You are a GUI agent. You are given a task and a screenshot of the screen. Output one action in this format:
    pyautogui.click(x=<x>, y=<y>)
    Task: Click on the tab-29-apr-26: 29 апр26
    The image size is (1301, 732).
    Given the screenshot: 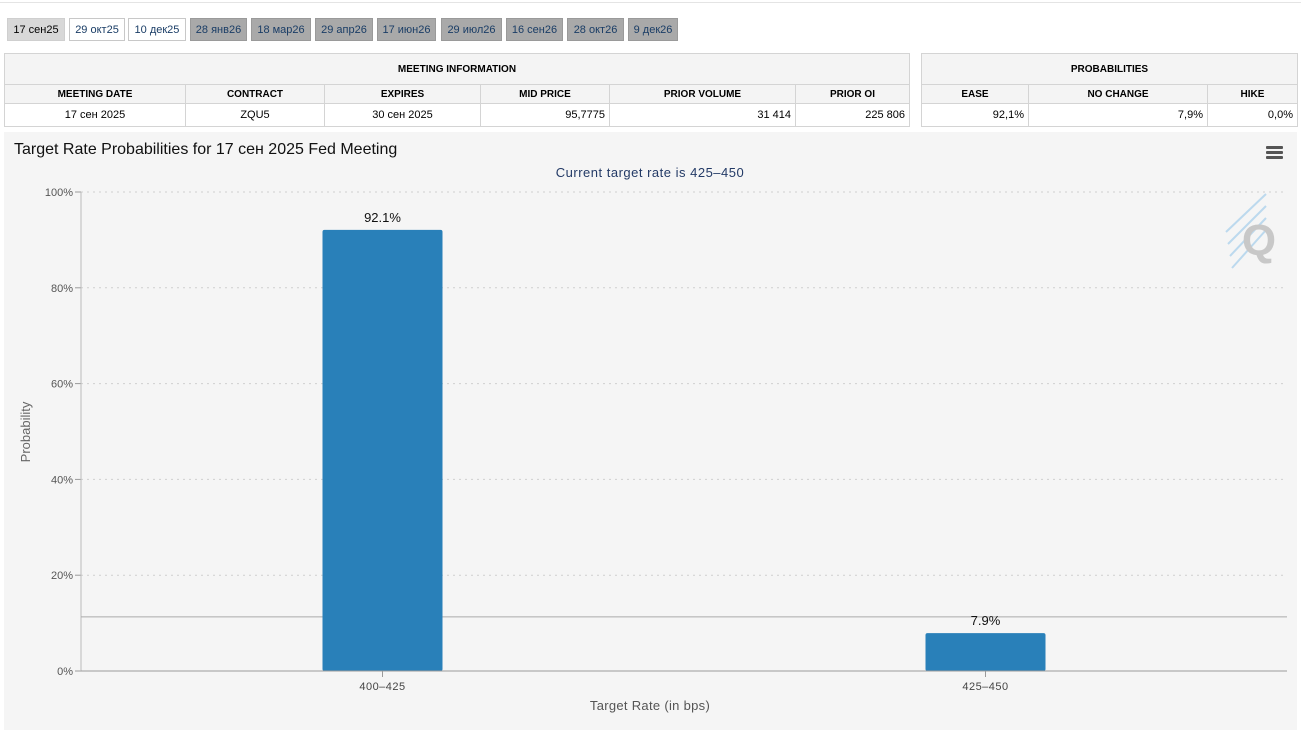 What is the action you would take?
    pyautogui.click(x=344, y=29)
    